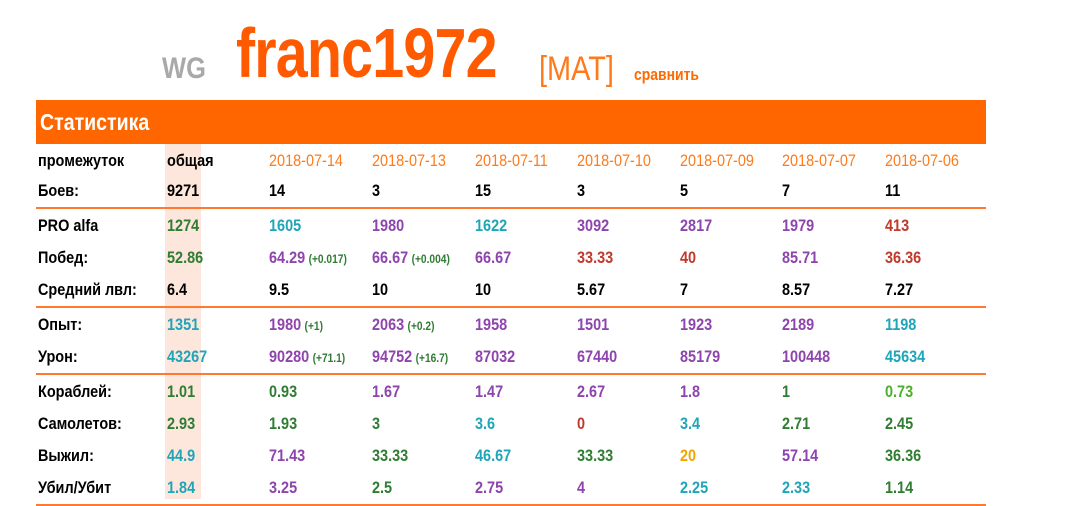  Describe the element at coordinates (307, 356) in the screenshot. I see `stat-value: 90280 (+71.1)` at that location.